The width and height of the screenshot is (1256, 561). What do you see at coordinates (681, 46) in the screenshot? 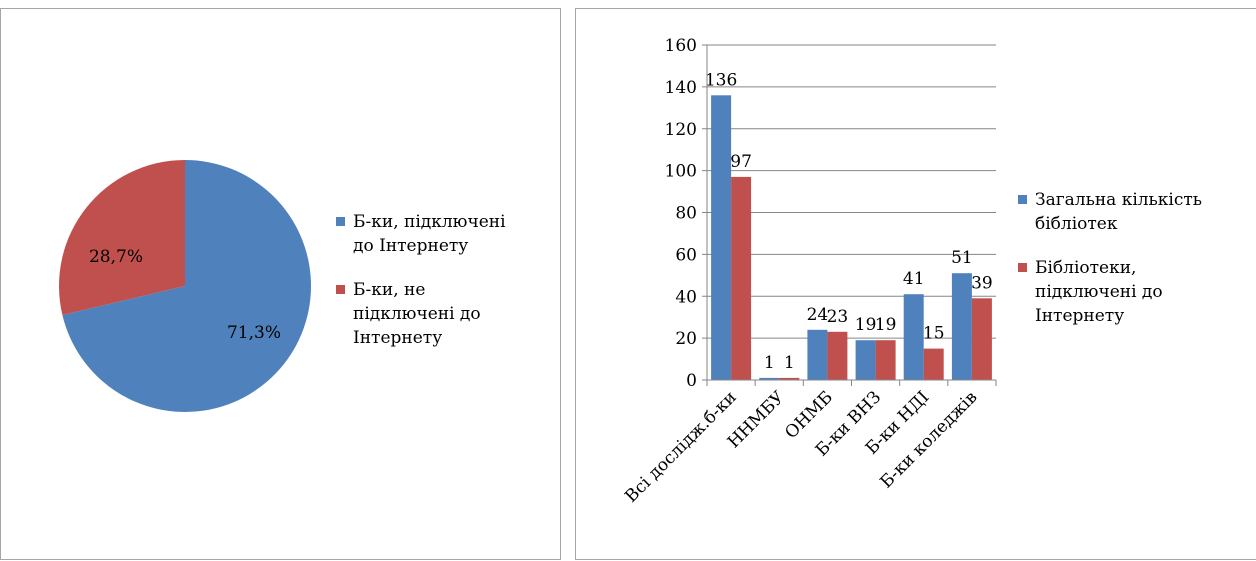
I see `y-tick-label: 160` at bounding box center [681, 46].